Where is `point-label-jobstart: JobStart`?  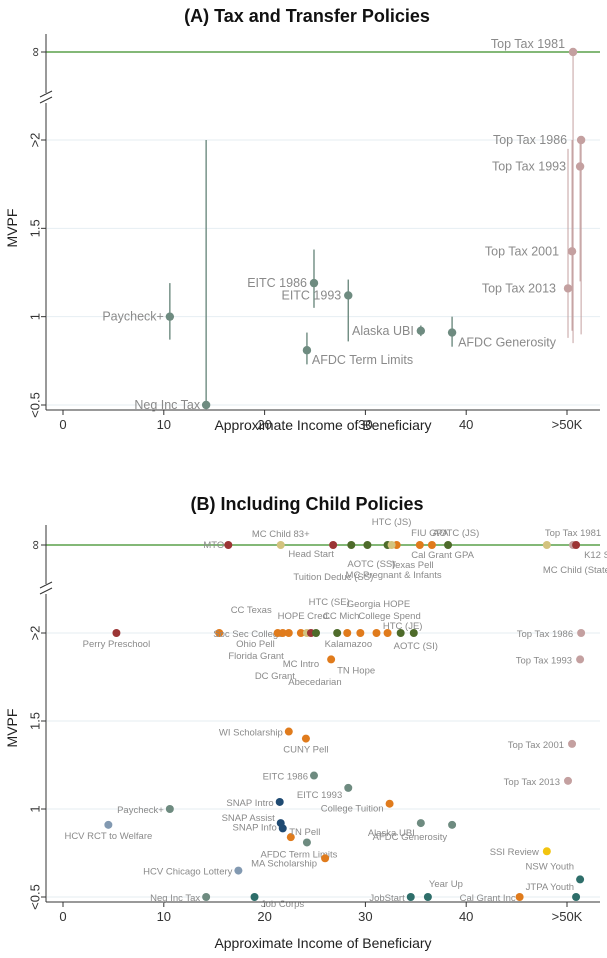 point-label-jobstart: JobStart is located at coordinates (387, 898).